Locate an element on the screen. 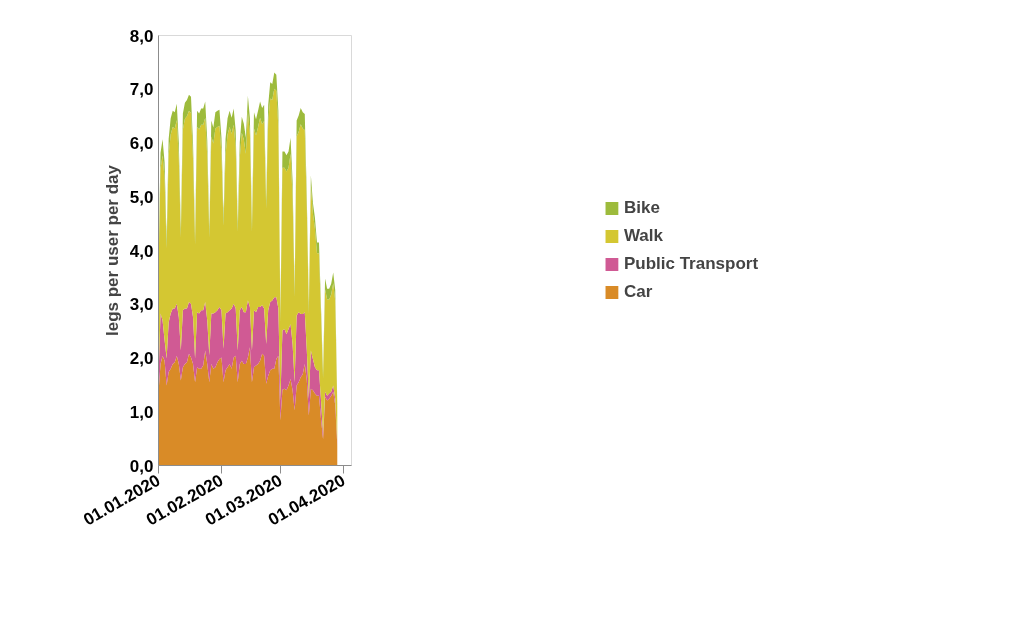 The width and height of the screenshot is (1014, 635). legend-label: Car is located at coordinates (638, 292).